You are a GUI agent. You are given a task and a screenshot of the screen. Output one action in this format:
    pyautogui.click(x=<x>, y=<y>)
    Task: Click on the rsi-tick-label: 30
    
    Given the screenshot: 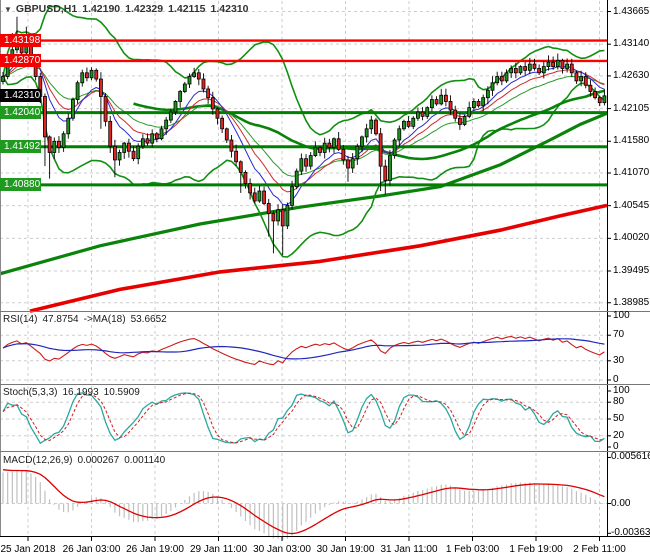 What is the action you would take?
    pyautogui.click(x=619, y=360)
    